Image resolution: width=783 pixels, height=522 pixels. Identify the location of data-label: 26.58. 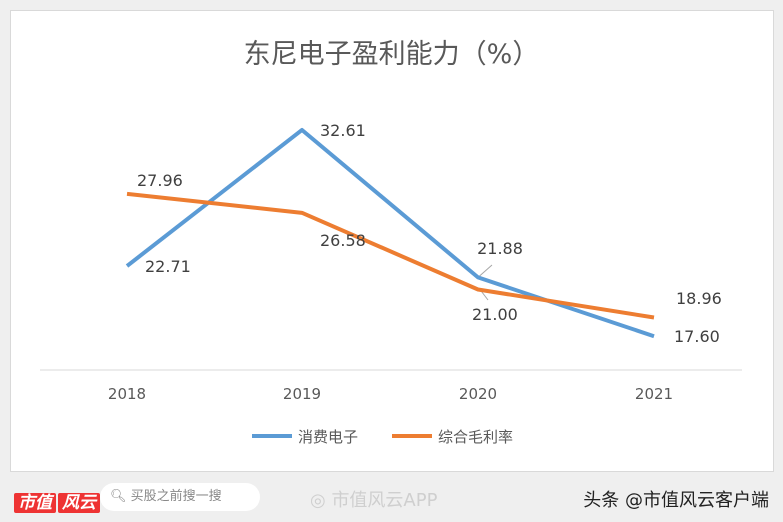
(343, 240).